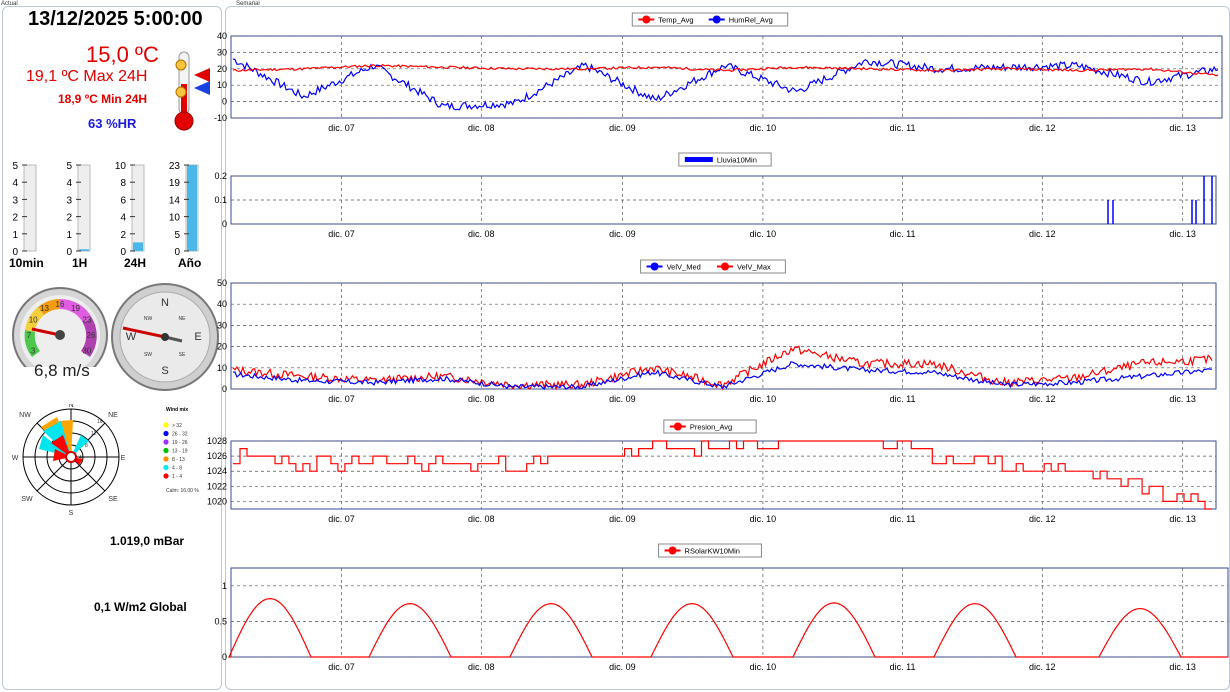  I want to click on rain-gauge-tick-label: 6, so click(123, 200).